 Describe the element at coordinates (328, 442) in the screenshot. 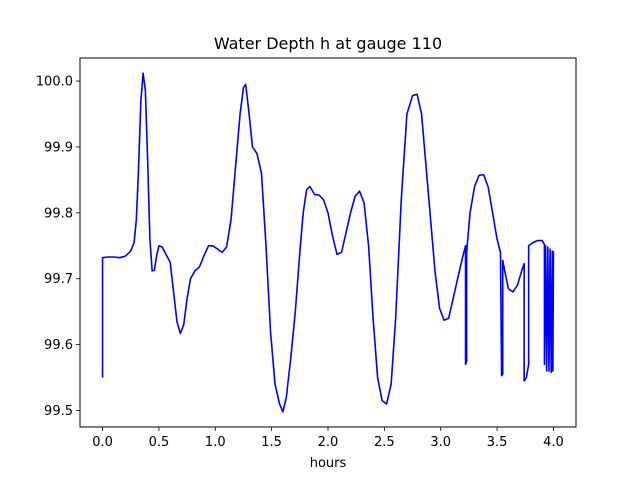

I see `x-tick-label: 2.0` at that location.